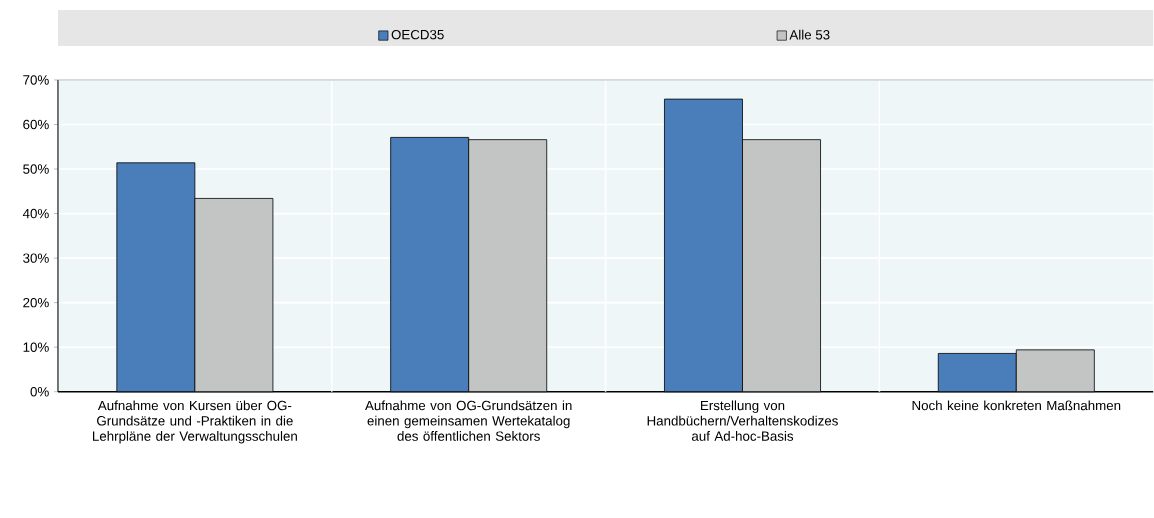  What do you see at coordinates (36, 258) in the screenshot?
I see `y-tick-label: 30%` at bounding box center [36, 258].